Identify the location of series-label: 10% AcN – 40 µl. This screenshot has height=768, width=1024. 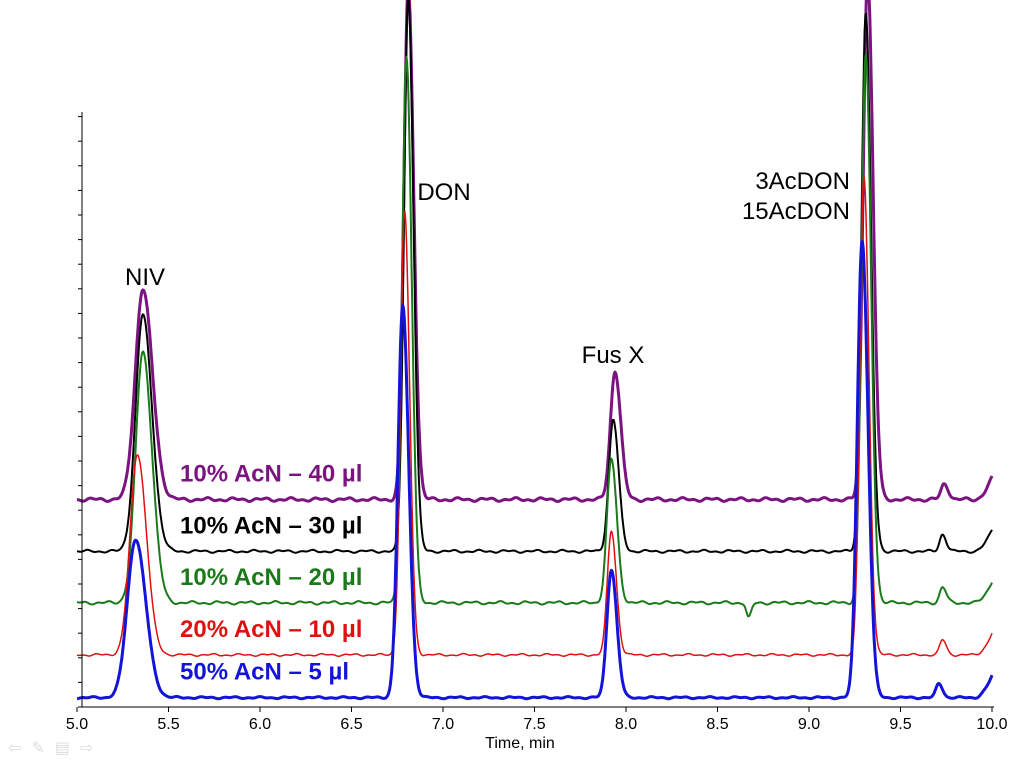
(271, 474).